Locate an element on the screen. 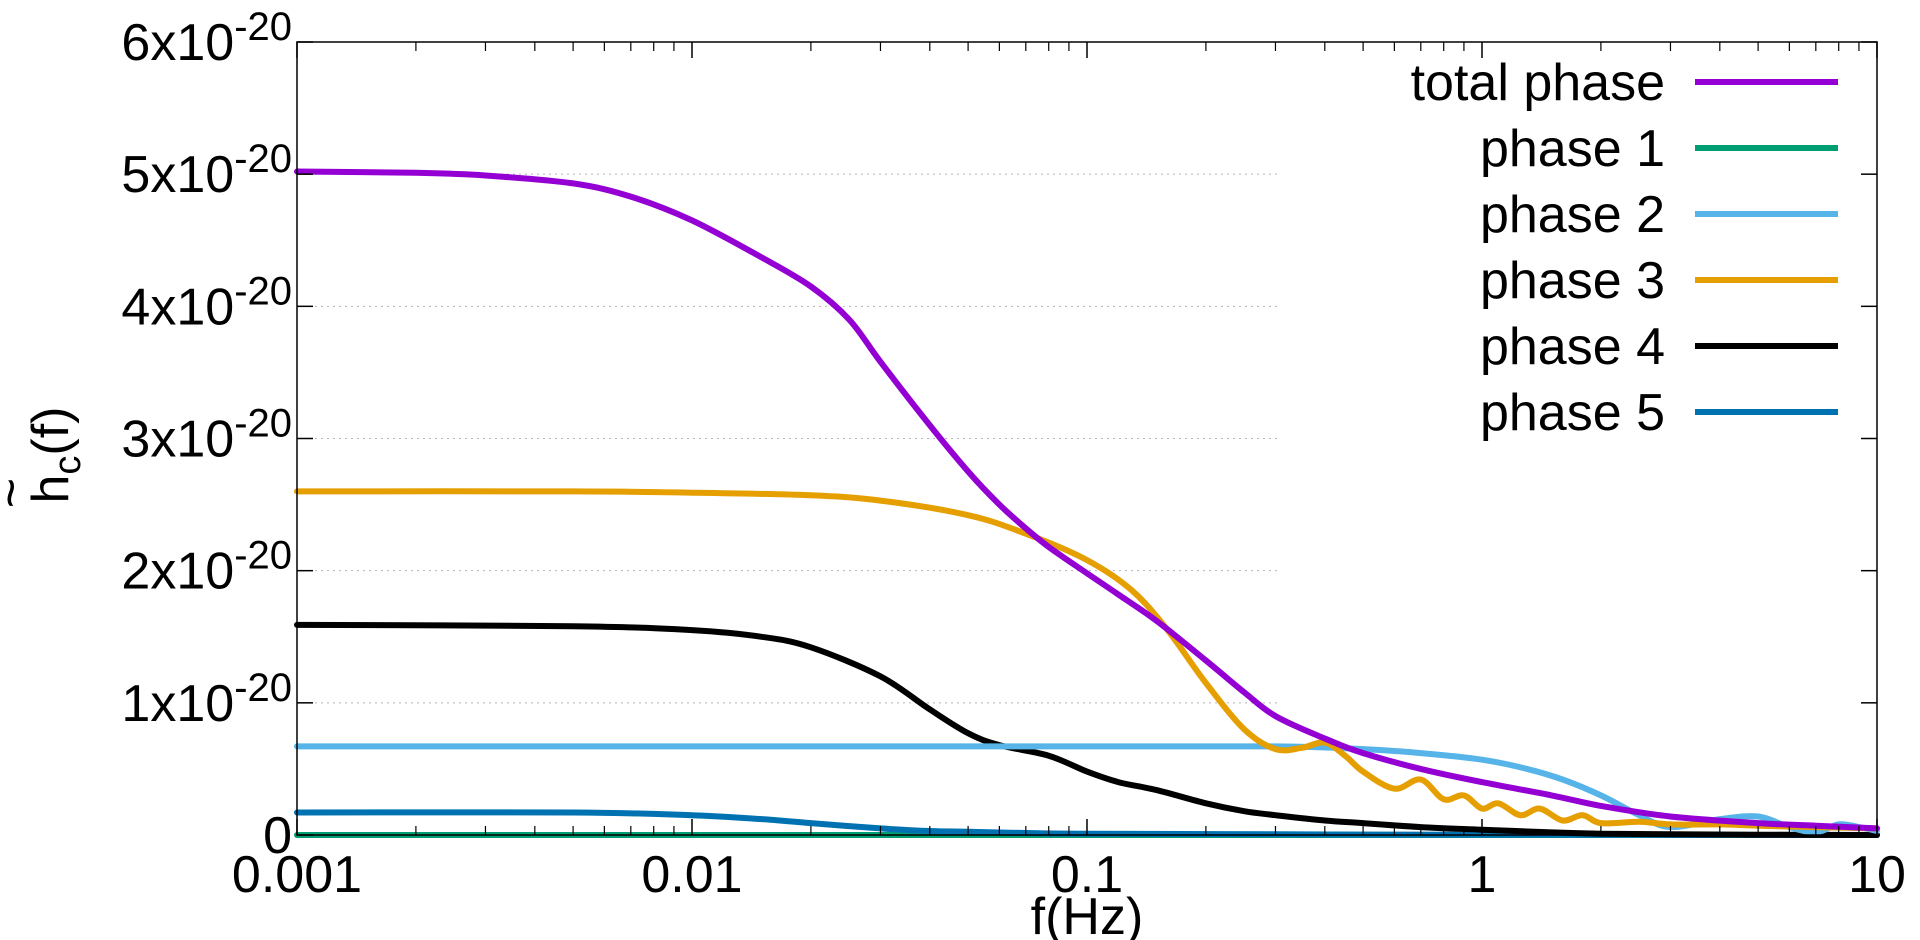  y-axis-label-tilde: ~ is located at coordinates (20, 493).